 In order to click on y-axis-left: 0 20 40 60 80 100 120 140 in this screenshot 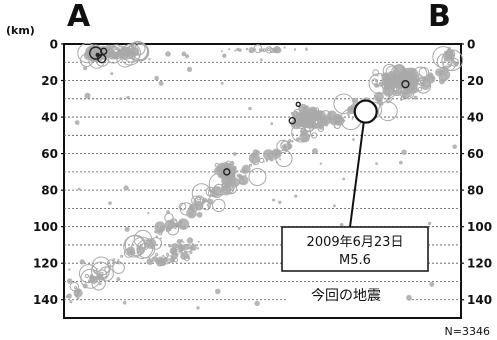, I will do `click(48, 172)`.